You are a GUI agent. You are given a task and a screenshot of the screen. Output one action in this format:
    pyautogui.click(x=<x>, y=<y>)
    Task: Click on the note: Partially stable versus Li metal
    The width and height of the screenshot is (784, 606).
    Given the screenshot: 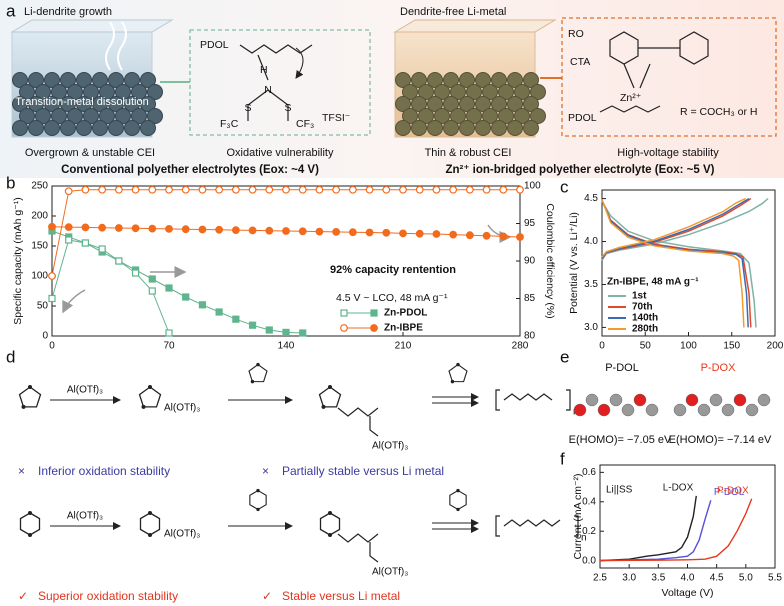 What is the action you would take?
    pyautogui.click(x=363, y=471)
    